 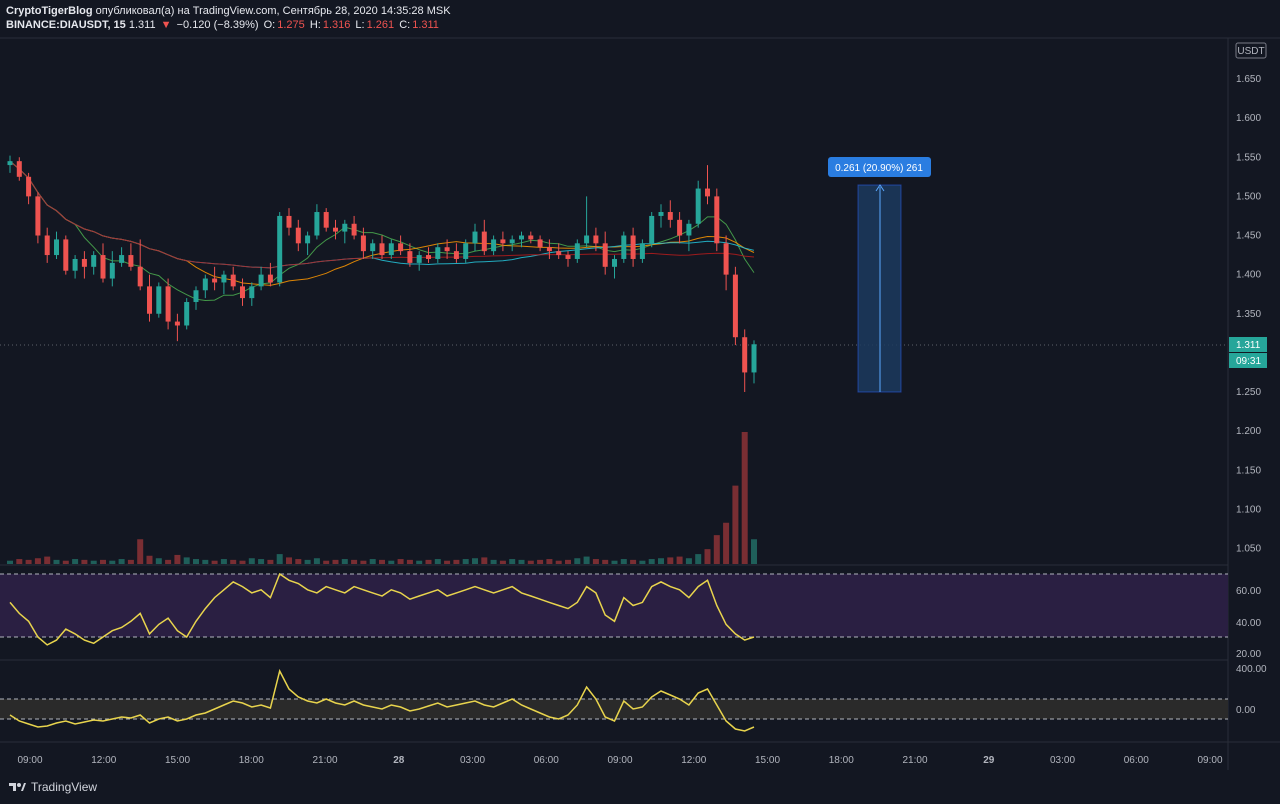 What do you see at coordinates (1251, 50) in the screenshot?
I see `currency-box` at bounding box center [1251, 50].